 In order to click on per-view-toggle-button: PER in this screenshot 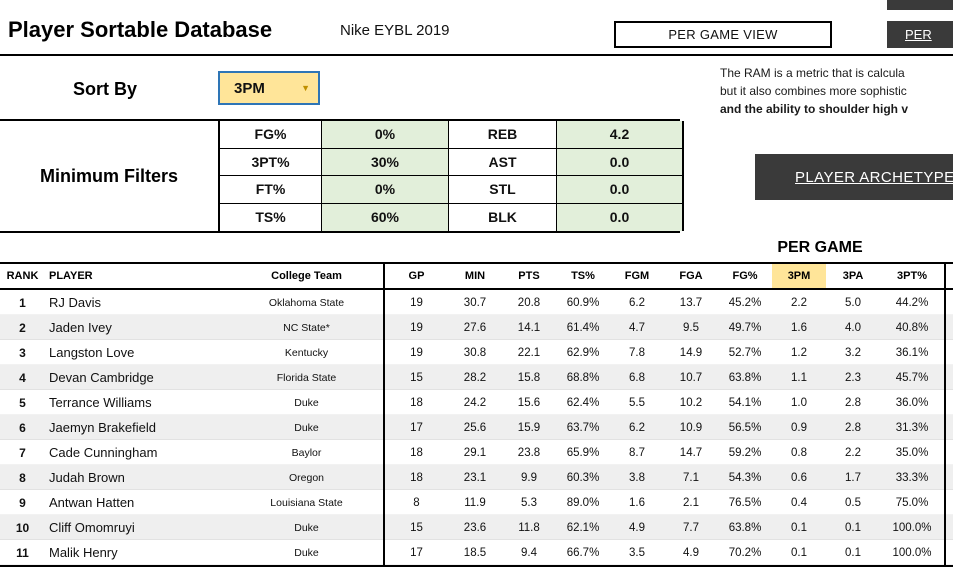, I will do `click(920, 34)`.